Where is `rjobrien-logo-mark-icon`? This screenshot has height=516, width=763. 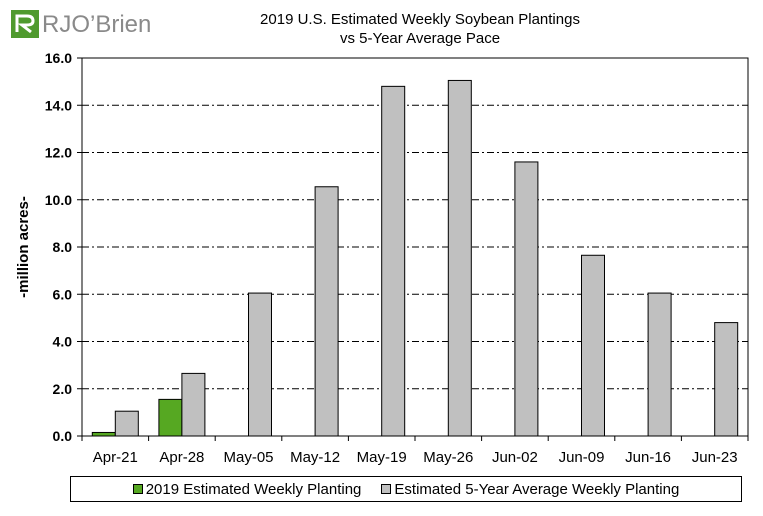 rjobrien-logo-mark-icon is located at coordinates (25, 24).